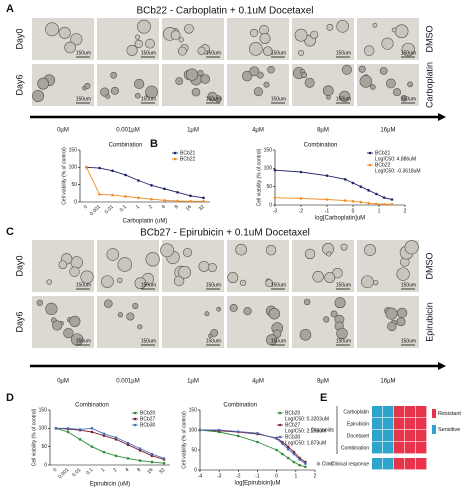 Image resolution: width=471 pixels, height=500 pixels. Describe the element at coordinates (307, 419) in the screenshot. I see `legend-ic50: LogIC50: 0.3203uM` at that location.